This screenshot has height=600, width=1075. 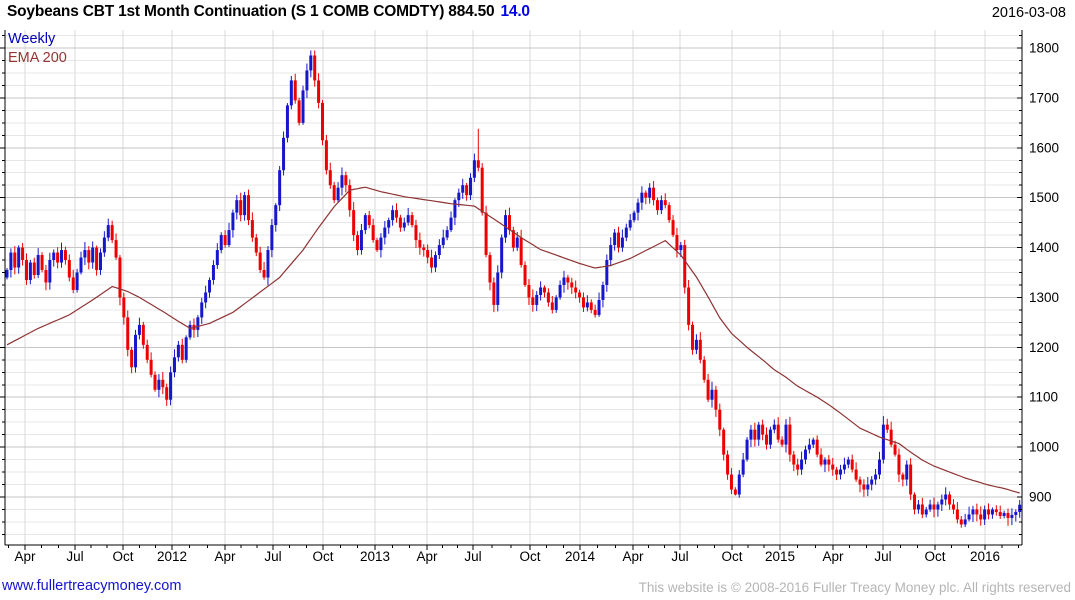 What do you see at coordinates (92, 586) in the screenshot?
I see `footer-site-link: www.fullertreacymoney.com` at bounding box center [92, 586].